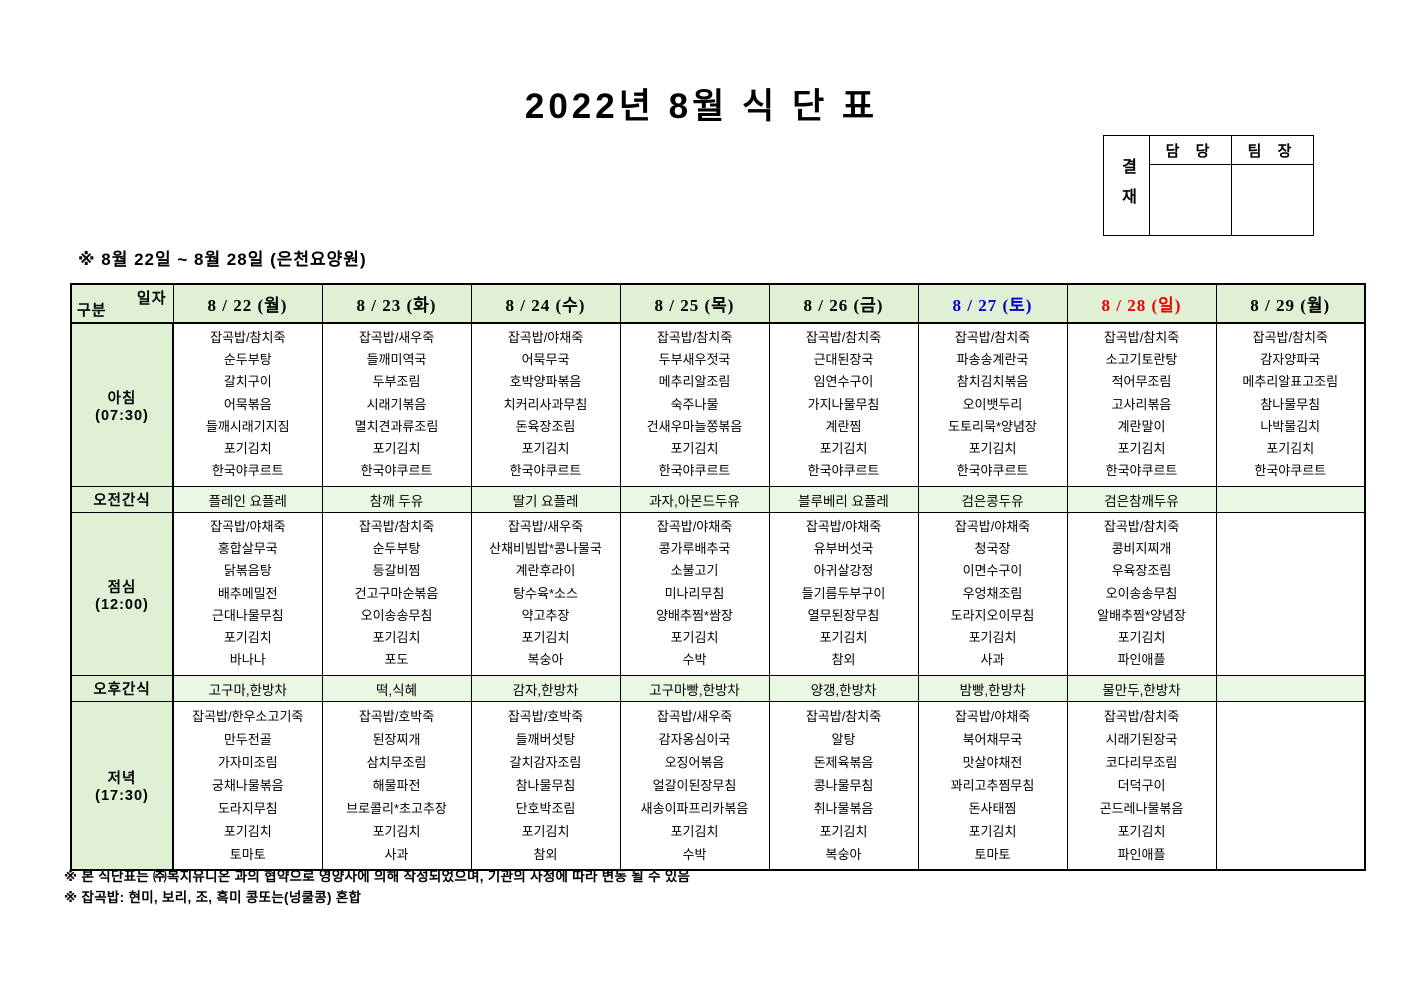 This screenshot has width=1403, height=992. I want to click on menu-item: 소고기토란탕, so click(1141, 360).